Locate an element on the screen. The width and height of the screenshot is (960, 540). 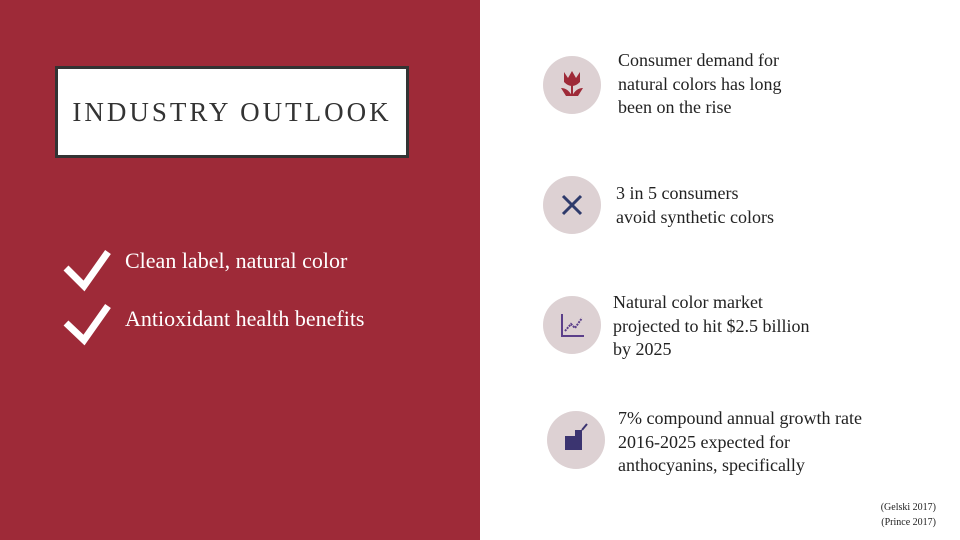
title-box: INDUSTRY OUTLOOK is located at coordinates (232, 112).